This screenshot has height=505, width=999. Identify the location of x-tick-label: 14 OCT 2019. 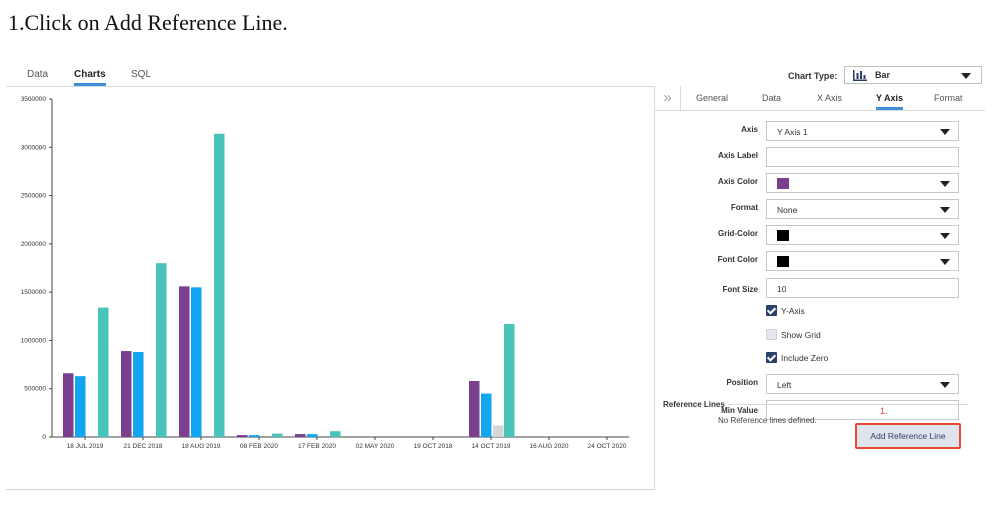
(491, 446).